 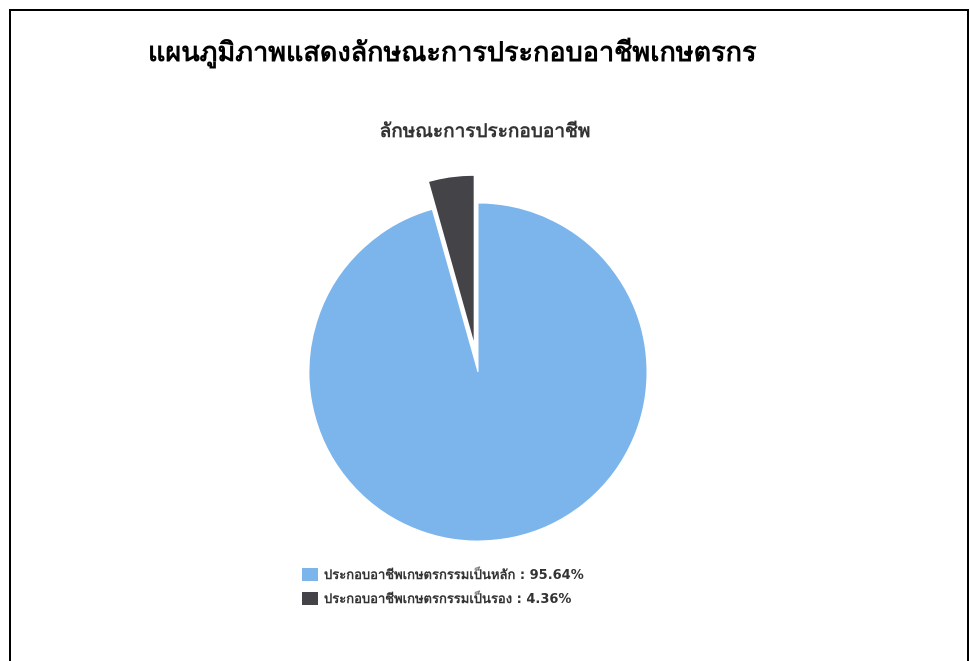 I want to click on legend-swatch-secondary, so click(x=310, y=598).